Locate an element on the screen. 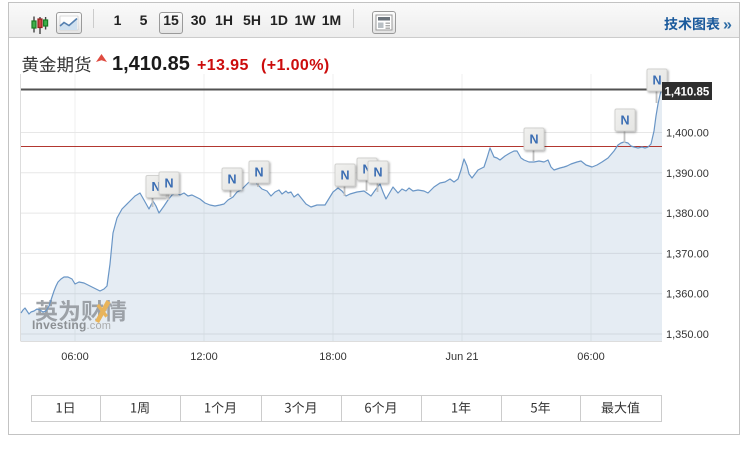 The height and width of the screenshot is (451, 748). svg-text: Jun 21 is located at coordinates (461, 357).